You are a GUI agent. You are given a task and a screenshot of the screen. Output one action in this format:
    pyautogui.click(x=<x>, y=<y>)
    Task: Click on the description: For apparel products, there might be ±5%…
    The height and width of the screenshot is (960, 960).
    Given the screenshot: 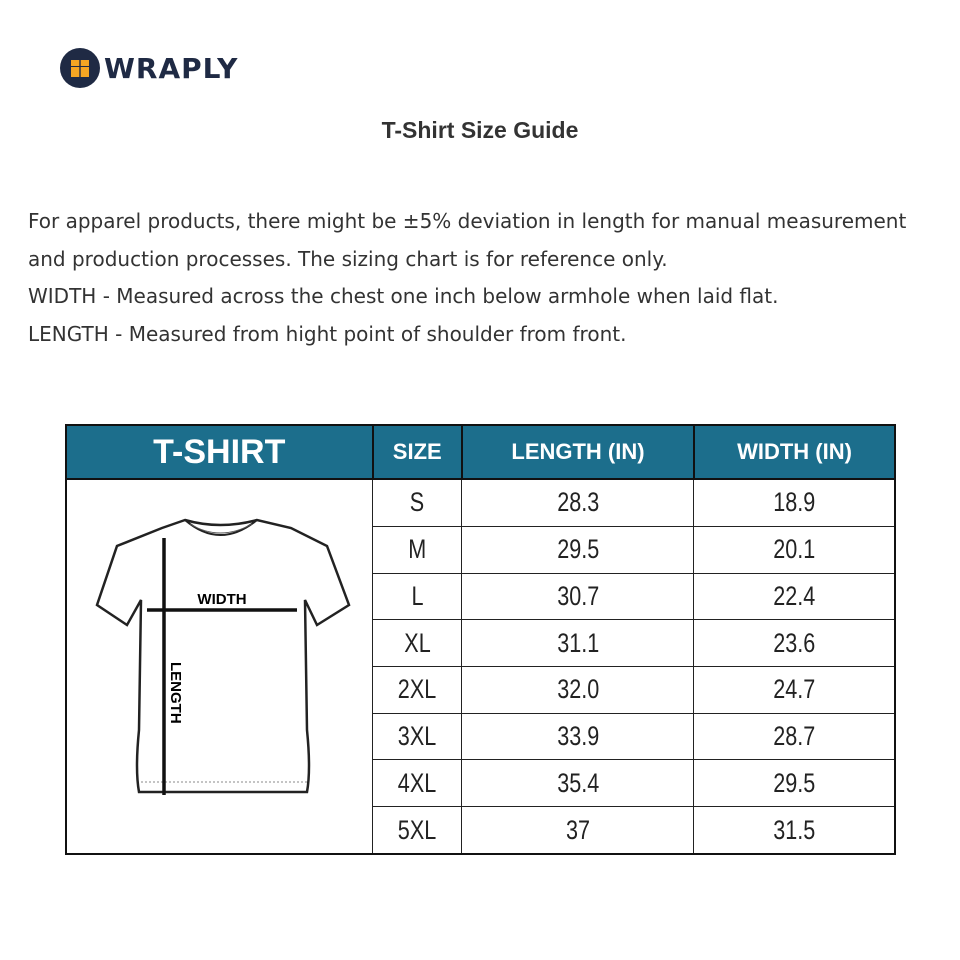 What is the action you would take?
    pyautogui.click(x=478, y=278)
    